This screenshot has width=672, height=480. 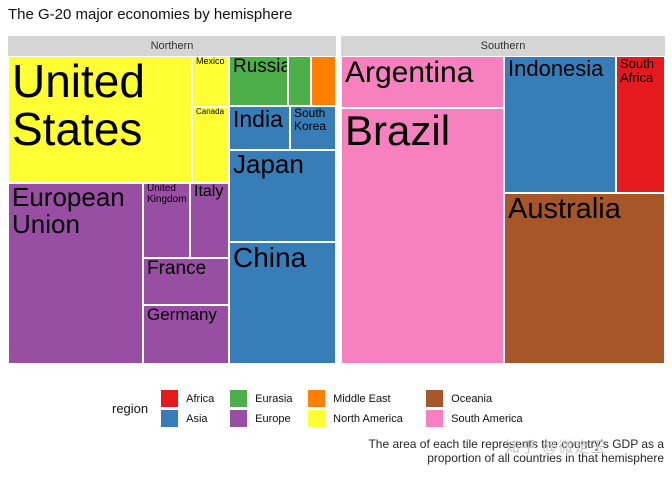 I want to click on tile-label-india: India, so click(x=258, y=119).